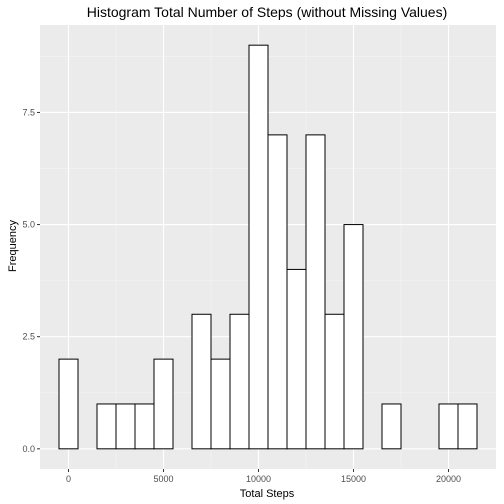 The height and width of the screenshot is (504, 504). I want to click on x-tick-label: 5000, so click(163, 479).